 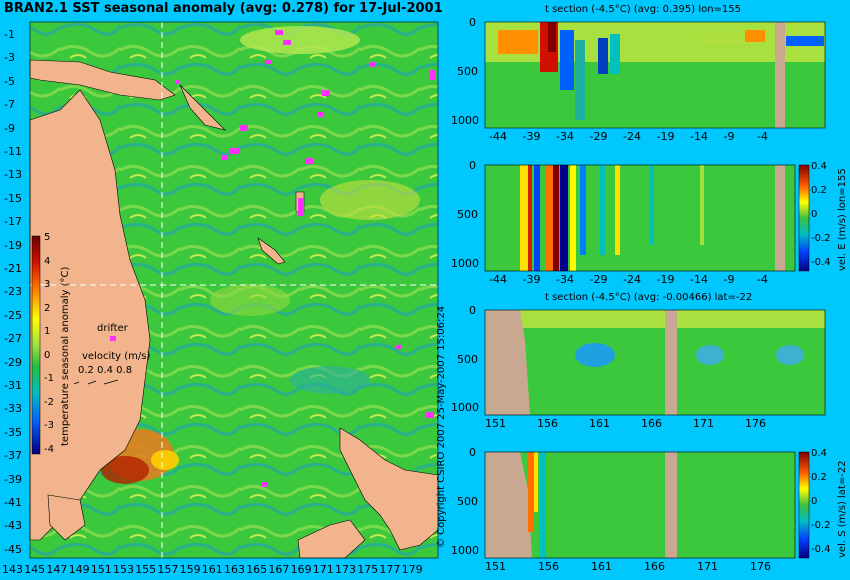 I want to click on lon-tick-label: 167, so click(x=279, y=569).